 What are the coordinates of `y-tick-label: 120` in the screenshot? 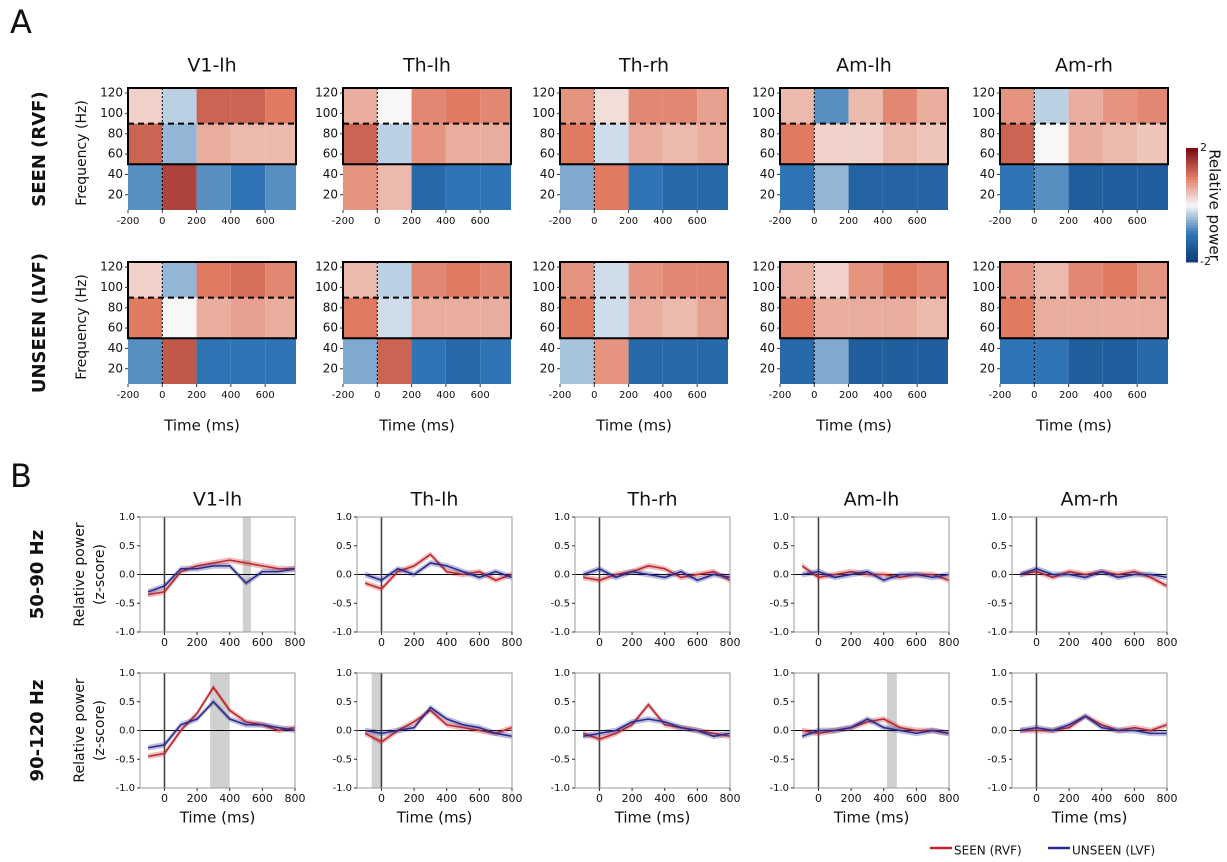 It's located at (983, 93).